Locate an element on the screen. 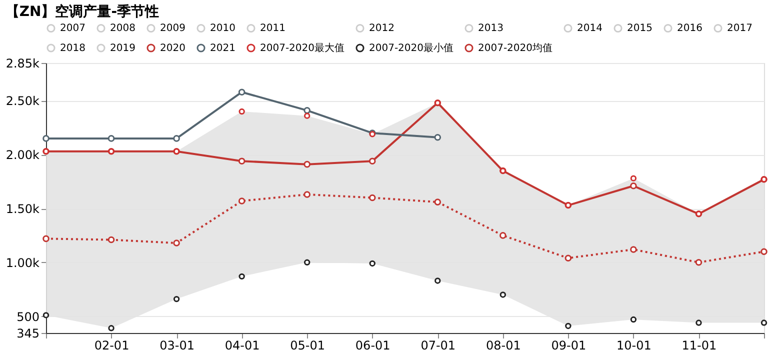  legend-label: 2020 is located at coordinates (173, 48).